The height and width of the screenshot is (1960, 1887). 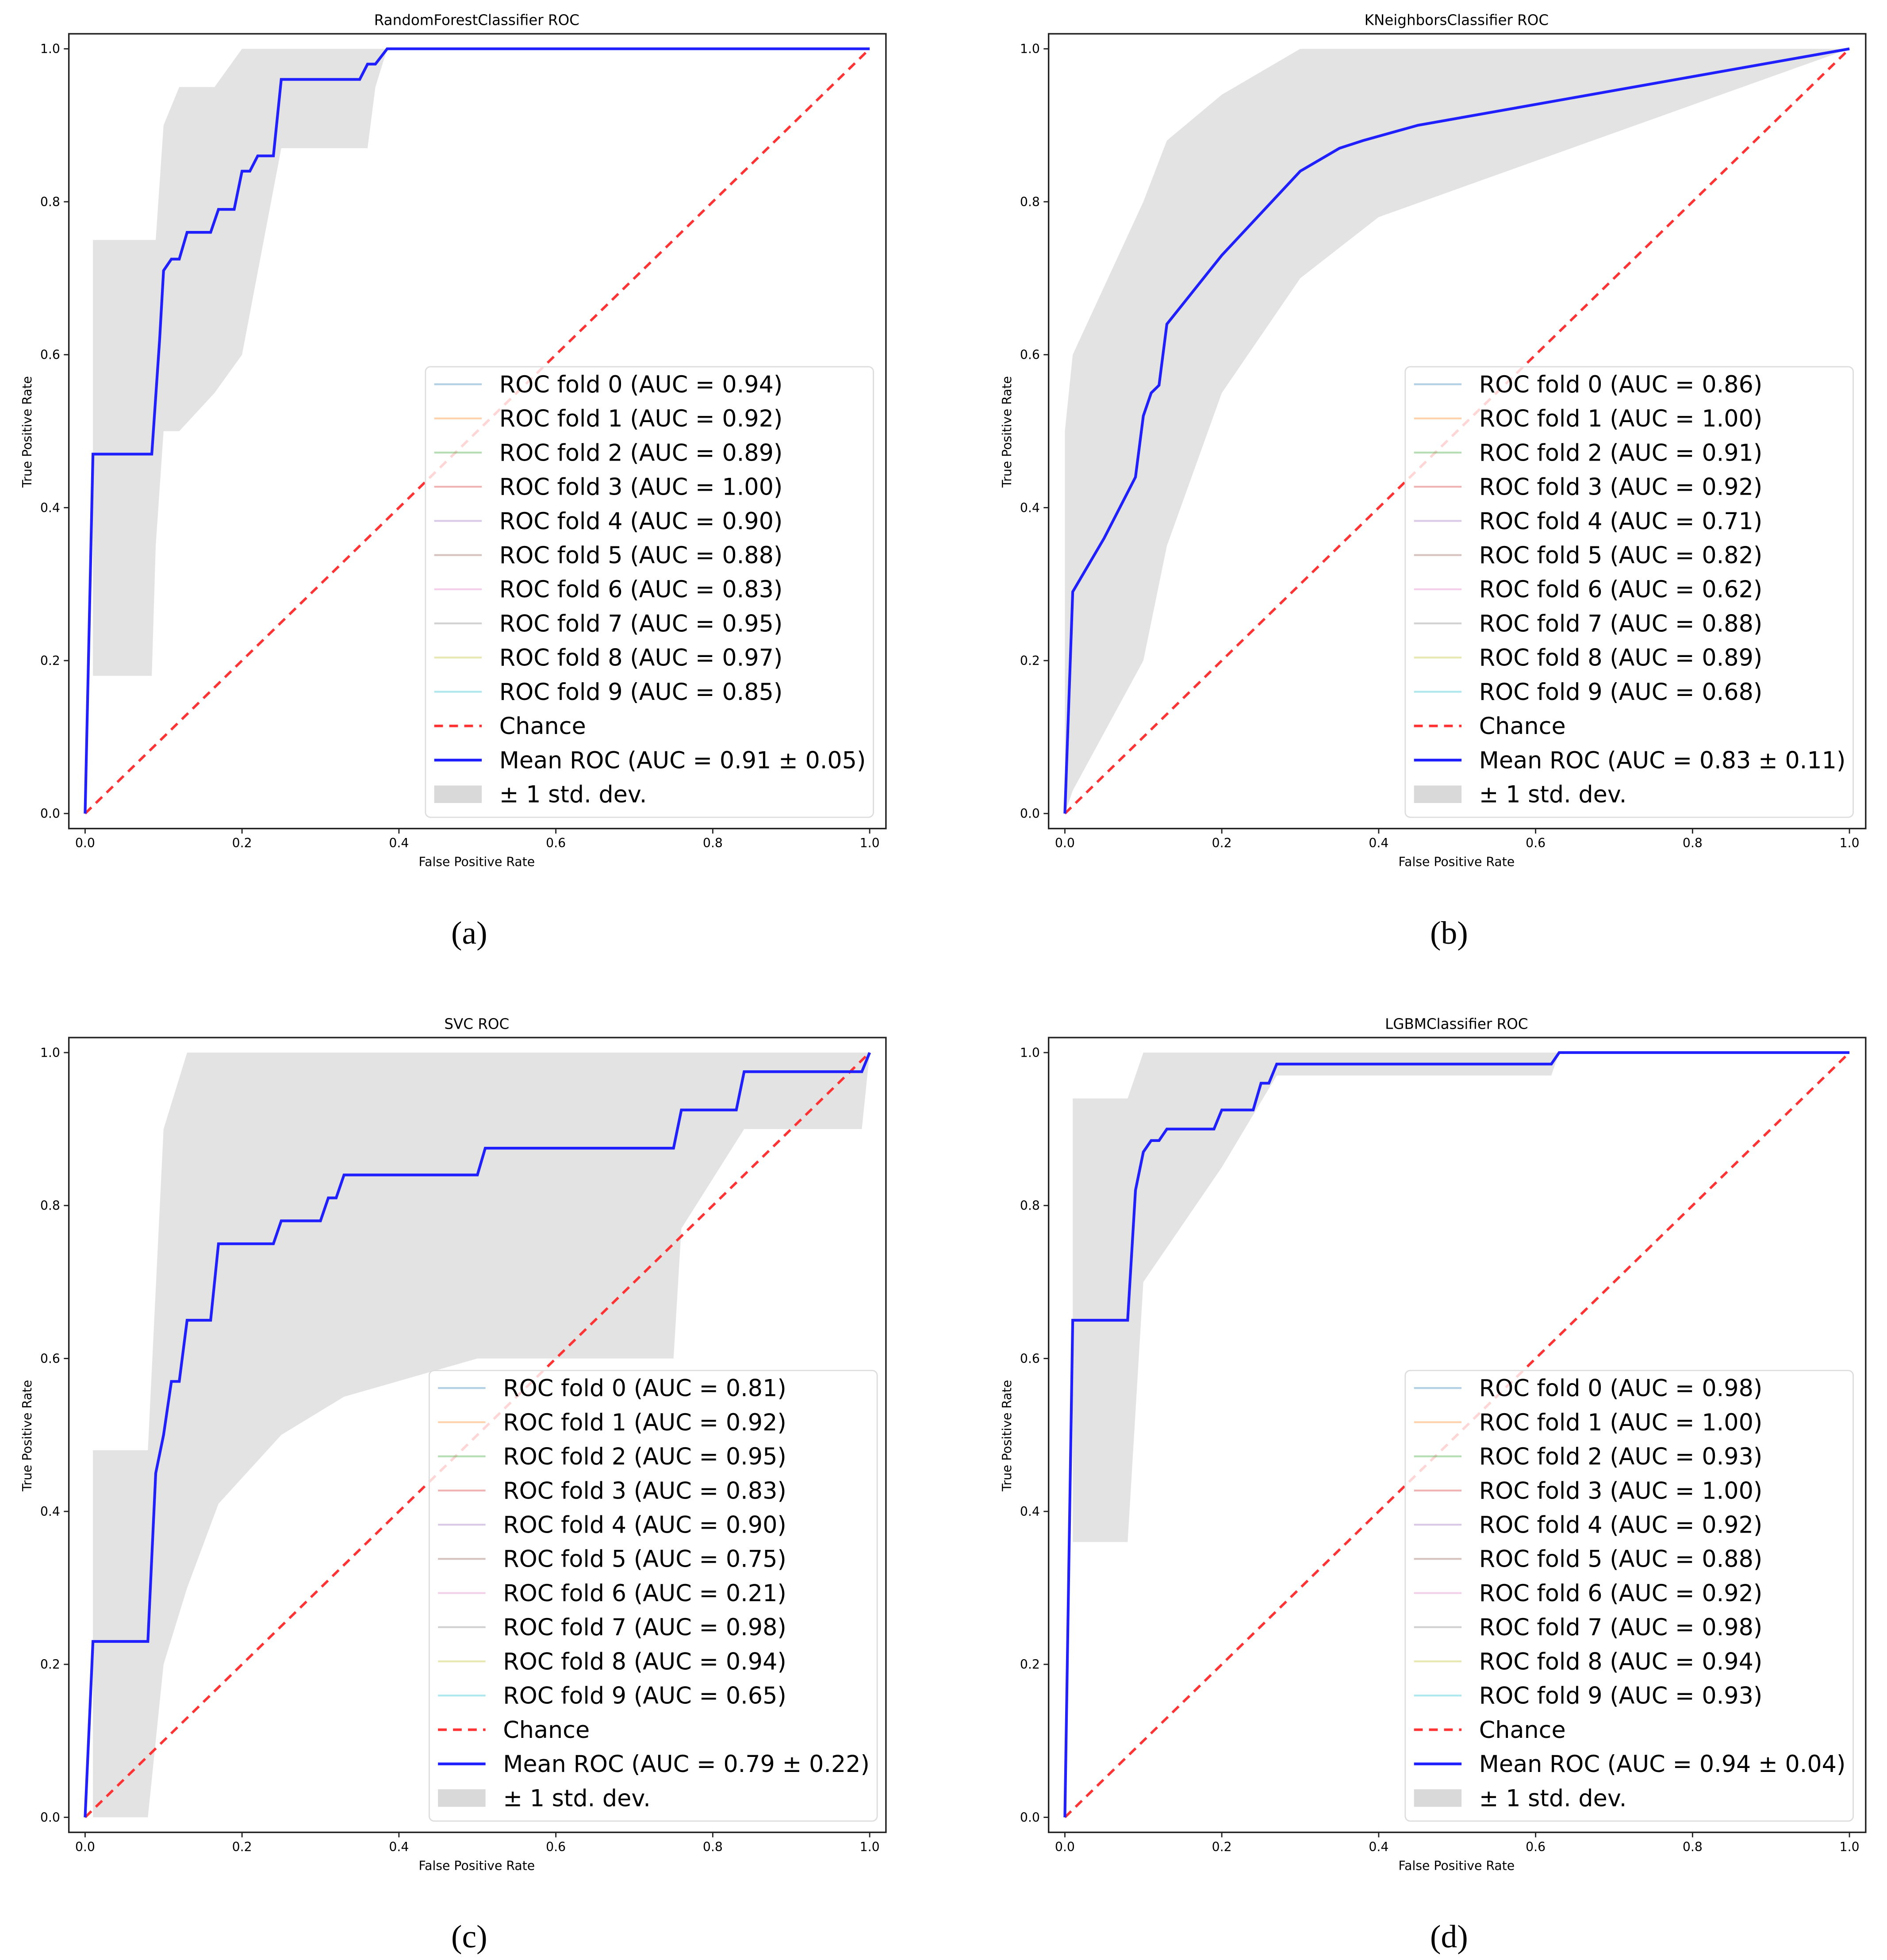 I want to click on chart-title: KNeighborsClassifier ROC, so click(x=1457, y=20).